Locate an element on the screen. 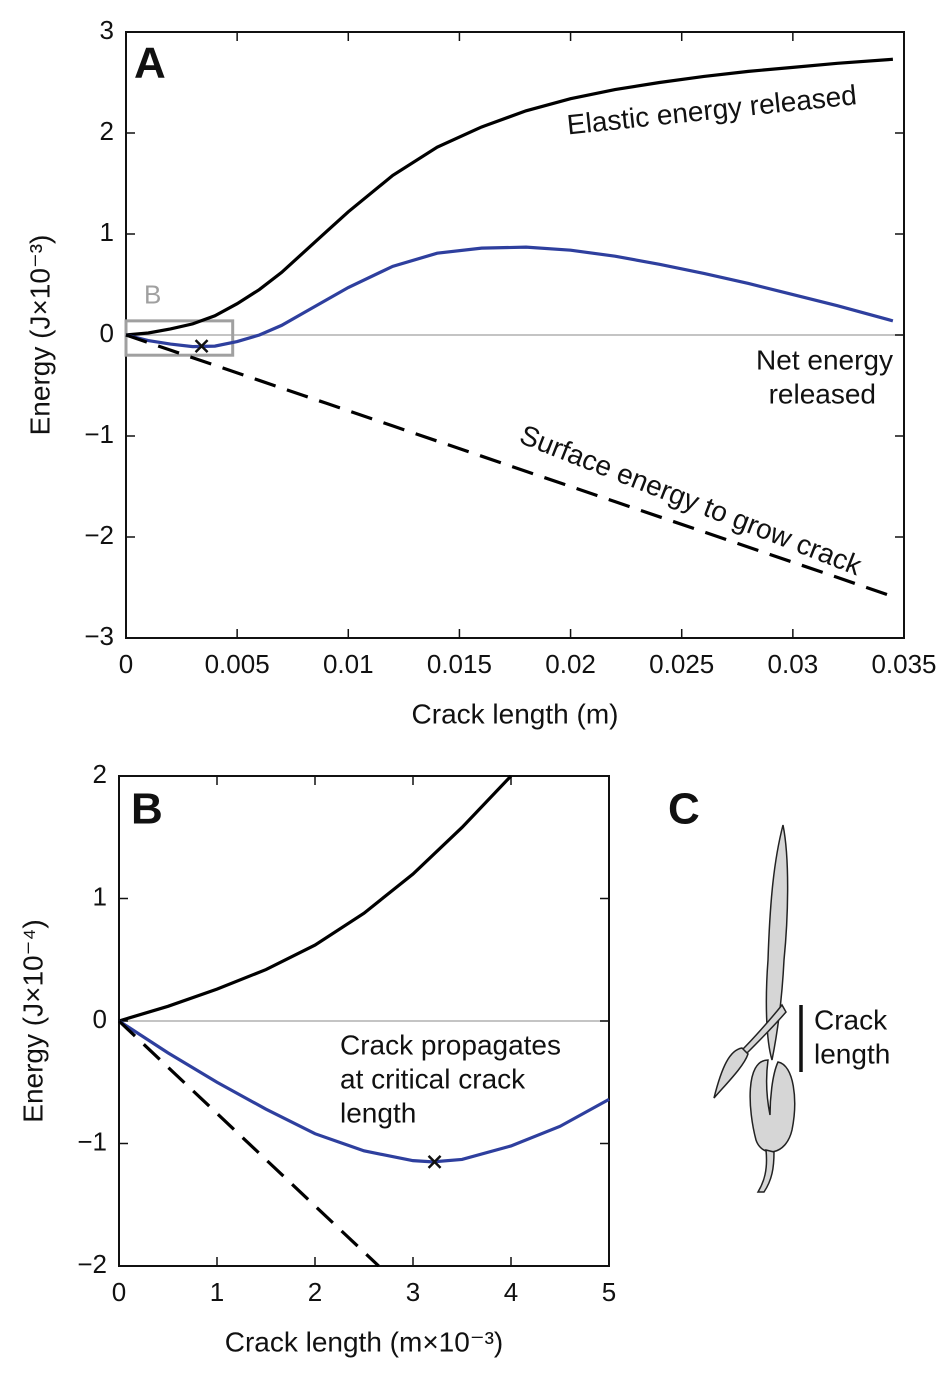  annotation: Crack propagates is located at coordinates (450, 1044).